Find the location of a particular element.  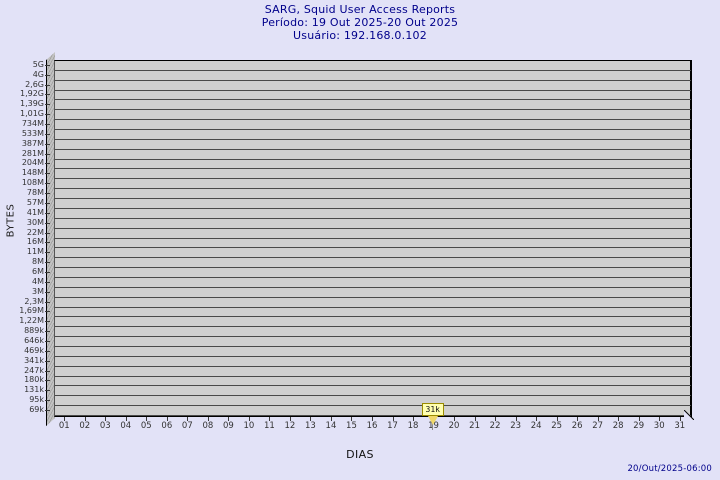

x-axis-tick-label: 28 is located at coordinates (618, 426).